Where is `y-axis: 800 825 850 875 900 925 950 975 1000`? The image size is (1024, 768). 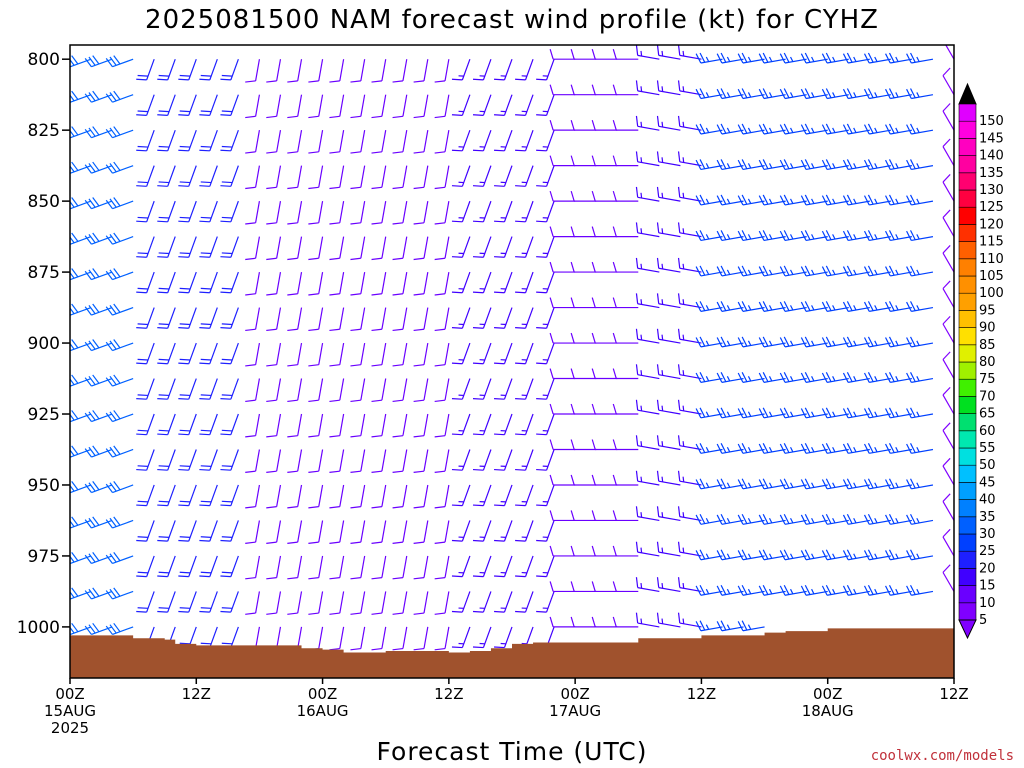
y-axis: 800 825 850 875 900 925 950 975 1000 is located at coordinates (43, 344).